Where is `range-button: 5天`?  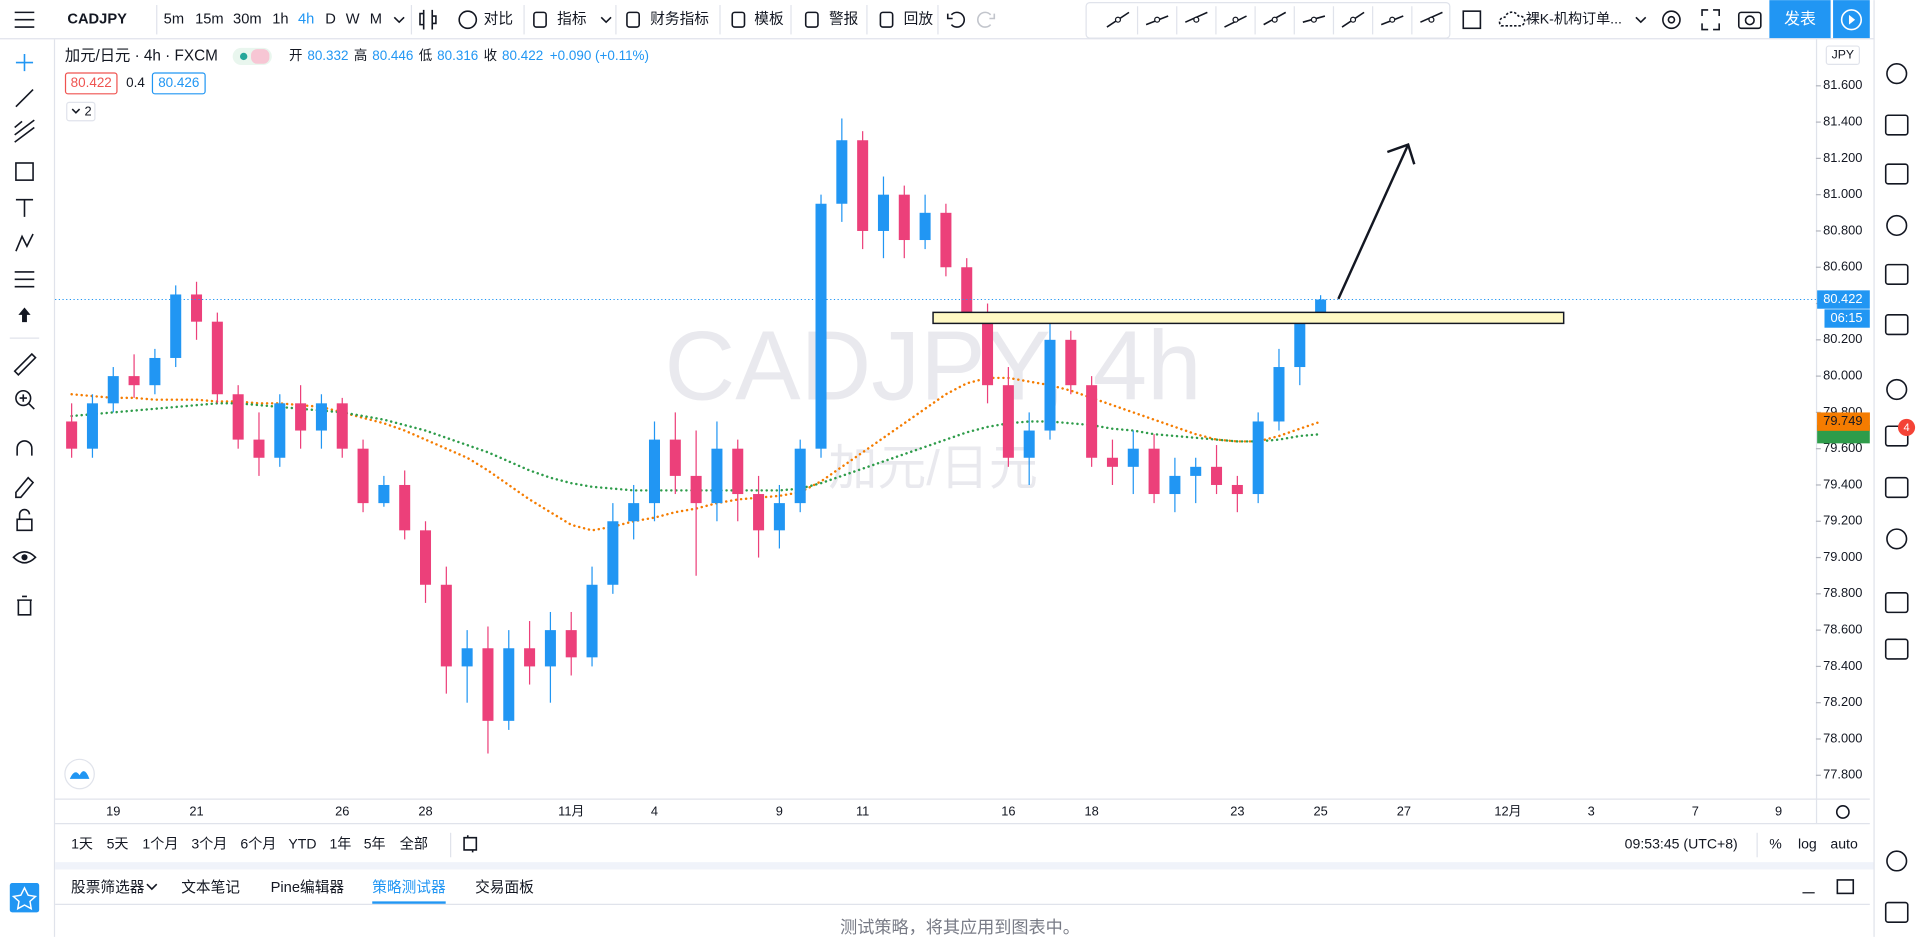
range-button: 5天 is located at coordinates (118, 844).